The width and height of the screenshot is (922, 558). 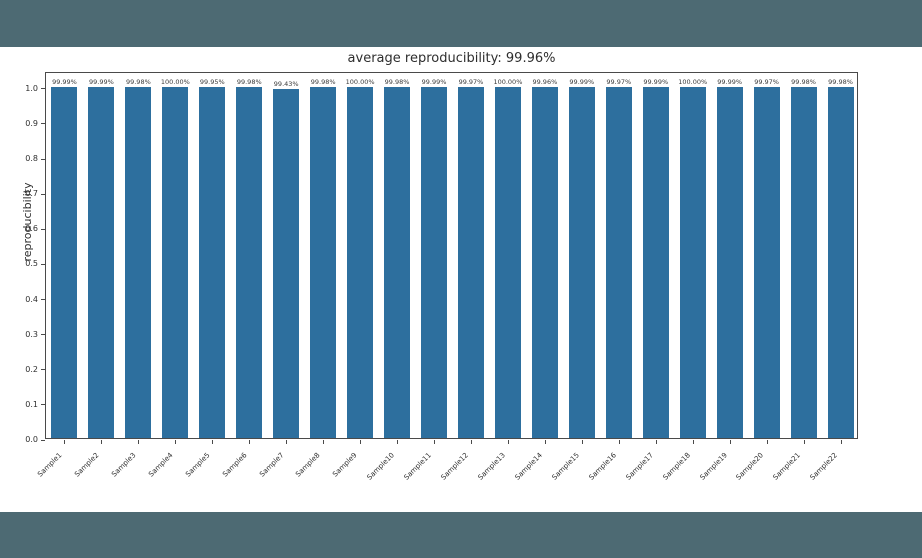 I want to click on x-tick-label: Sample10, so click(x=380, y=466).